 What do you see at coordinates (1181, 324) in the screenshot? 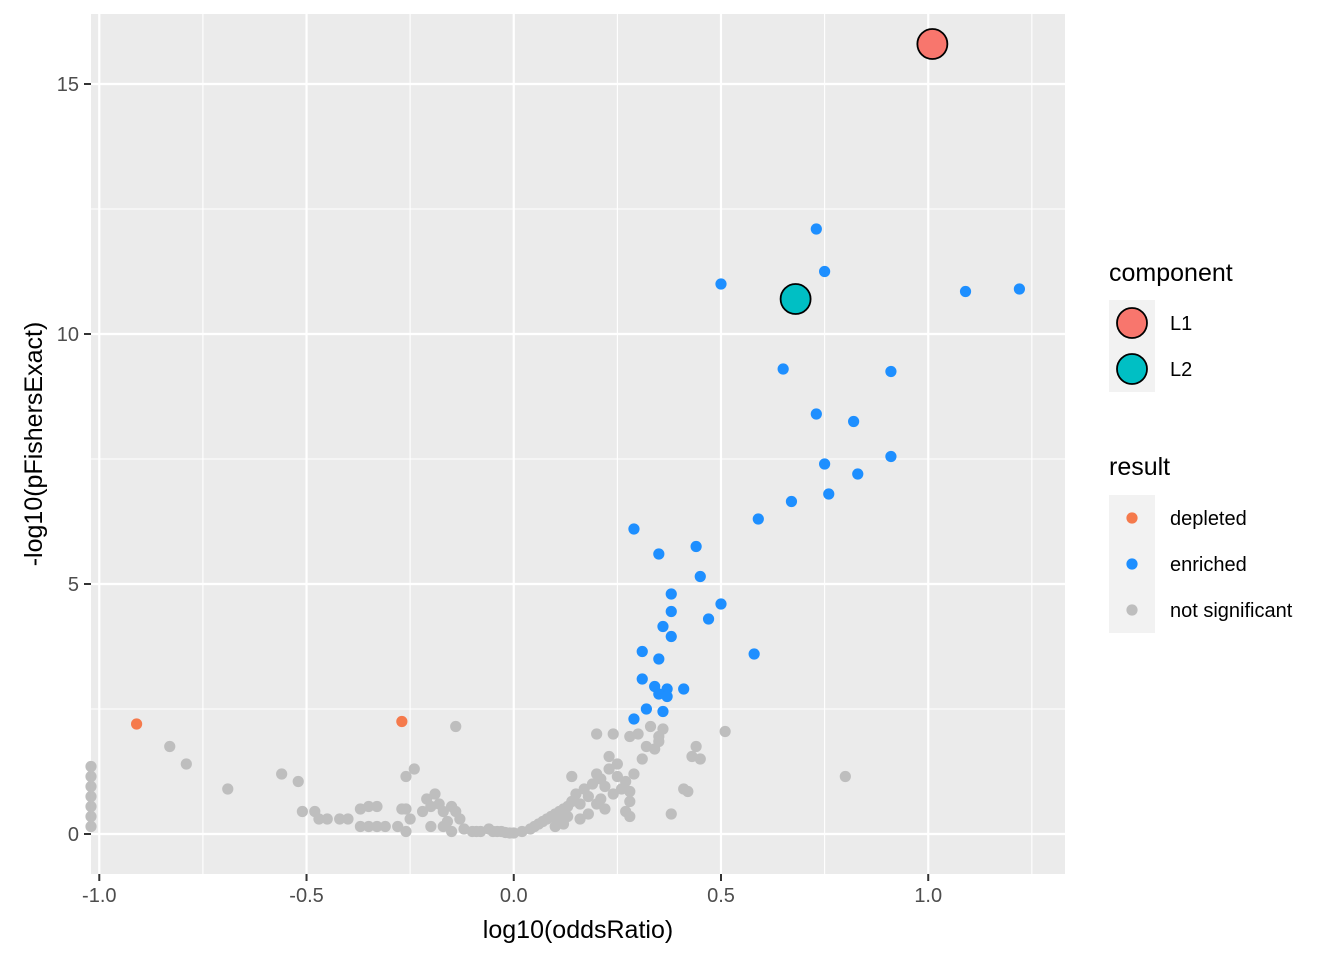
I see `legend-label-l1: L1` at bounding box center [1181, 324].